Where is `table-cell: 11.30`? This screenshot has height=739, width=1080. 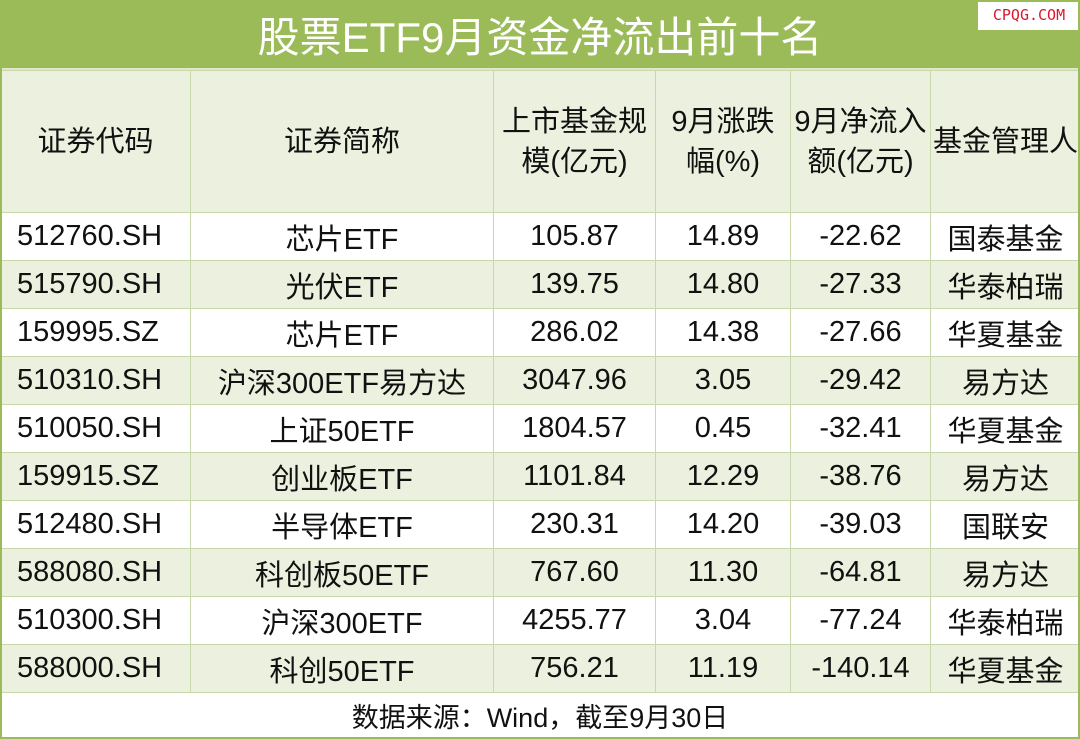
table-cell: 11.30 is located at coordinates (723, 572).